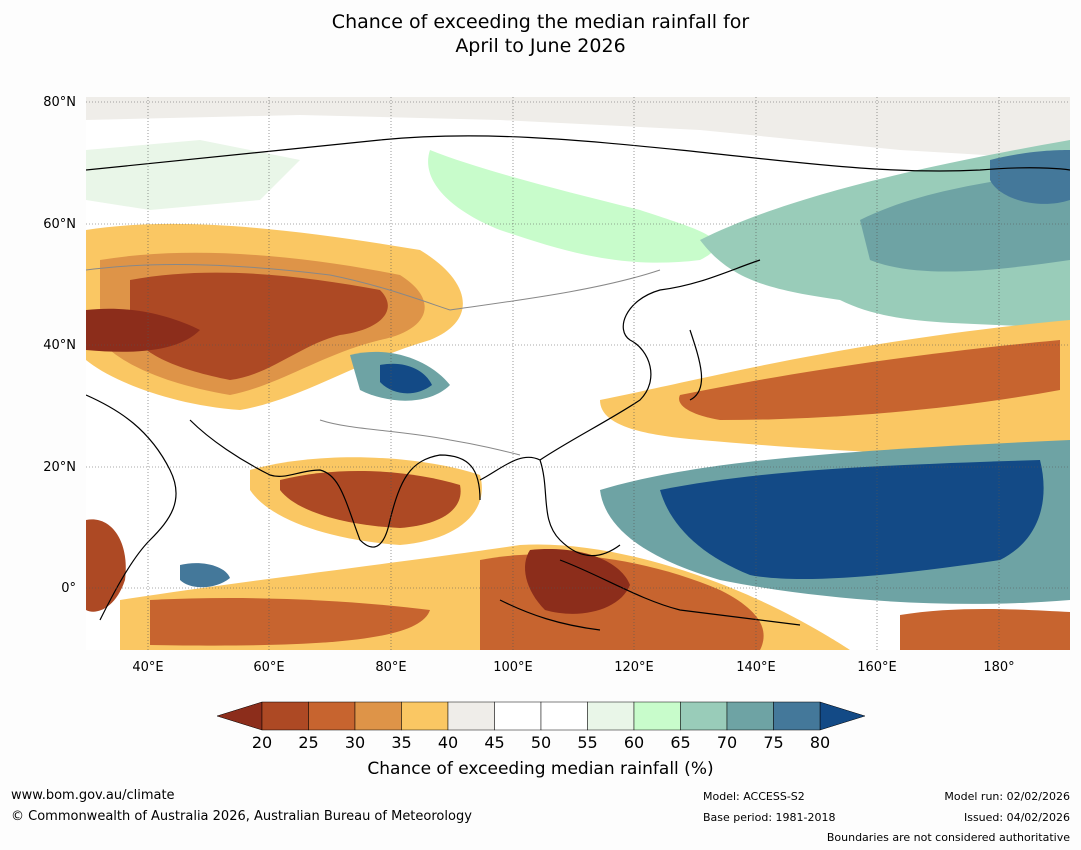 The height and width of the screenshot is (850, 1081). I want to click on source-url: www.bom.gov.au/climate, so click(93, 795).